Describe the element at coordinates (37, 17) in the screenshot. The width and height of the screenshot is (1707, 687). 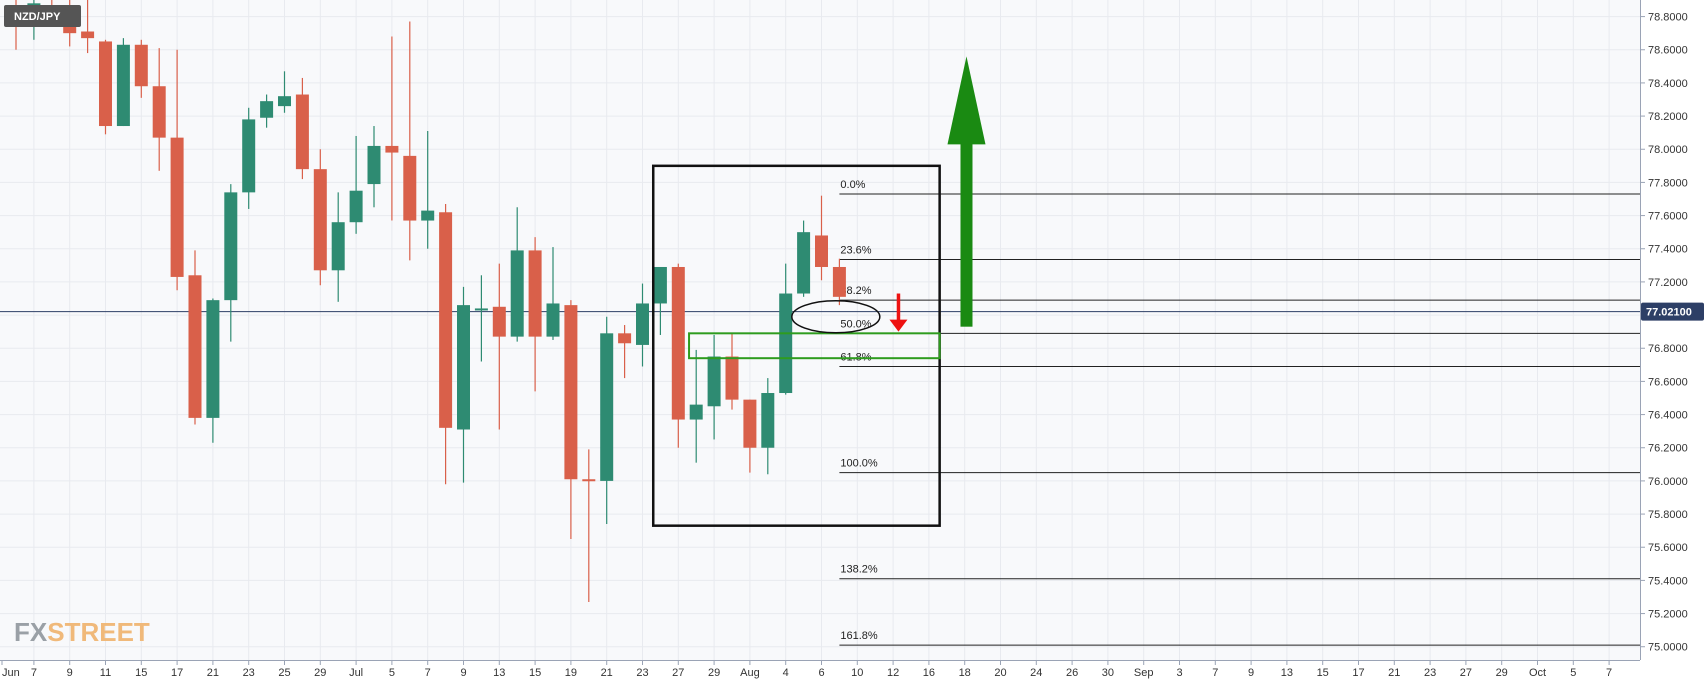
I see `symbol-label: NZD/JPY` at that location.